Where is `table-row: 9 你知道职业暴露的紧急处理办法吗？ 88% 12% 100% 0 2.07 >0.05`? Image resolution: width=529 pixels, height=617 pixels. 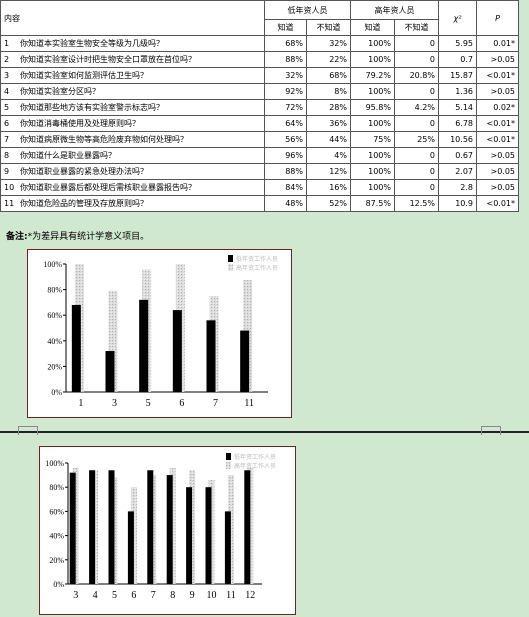
table-row: 9 你知道职业暴露的紧急处理办法吗？ 88% 12% 100% 0 2.07 >0.05 is located at coordinates (259, 171).